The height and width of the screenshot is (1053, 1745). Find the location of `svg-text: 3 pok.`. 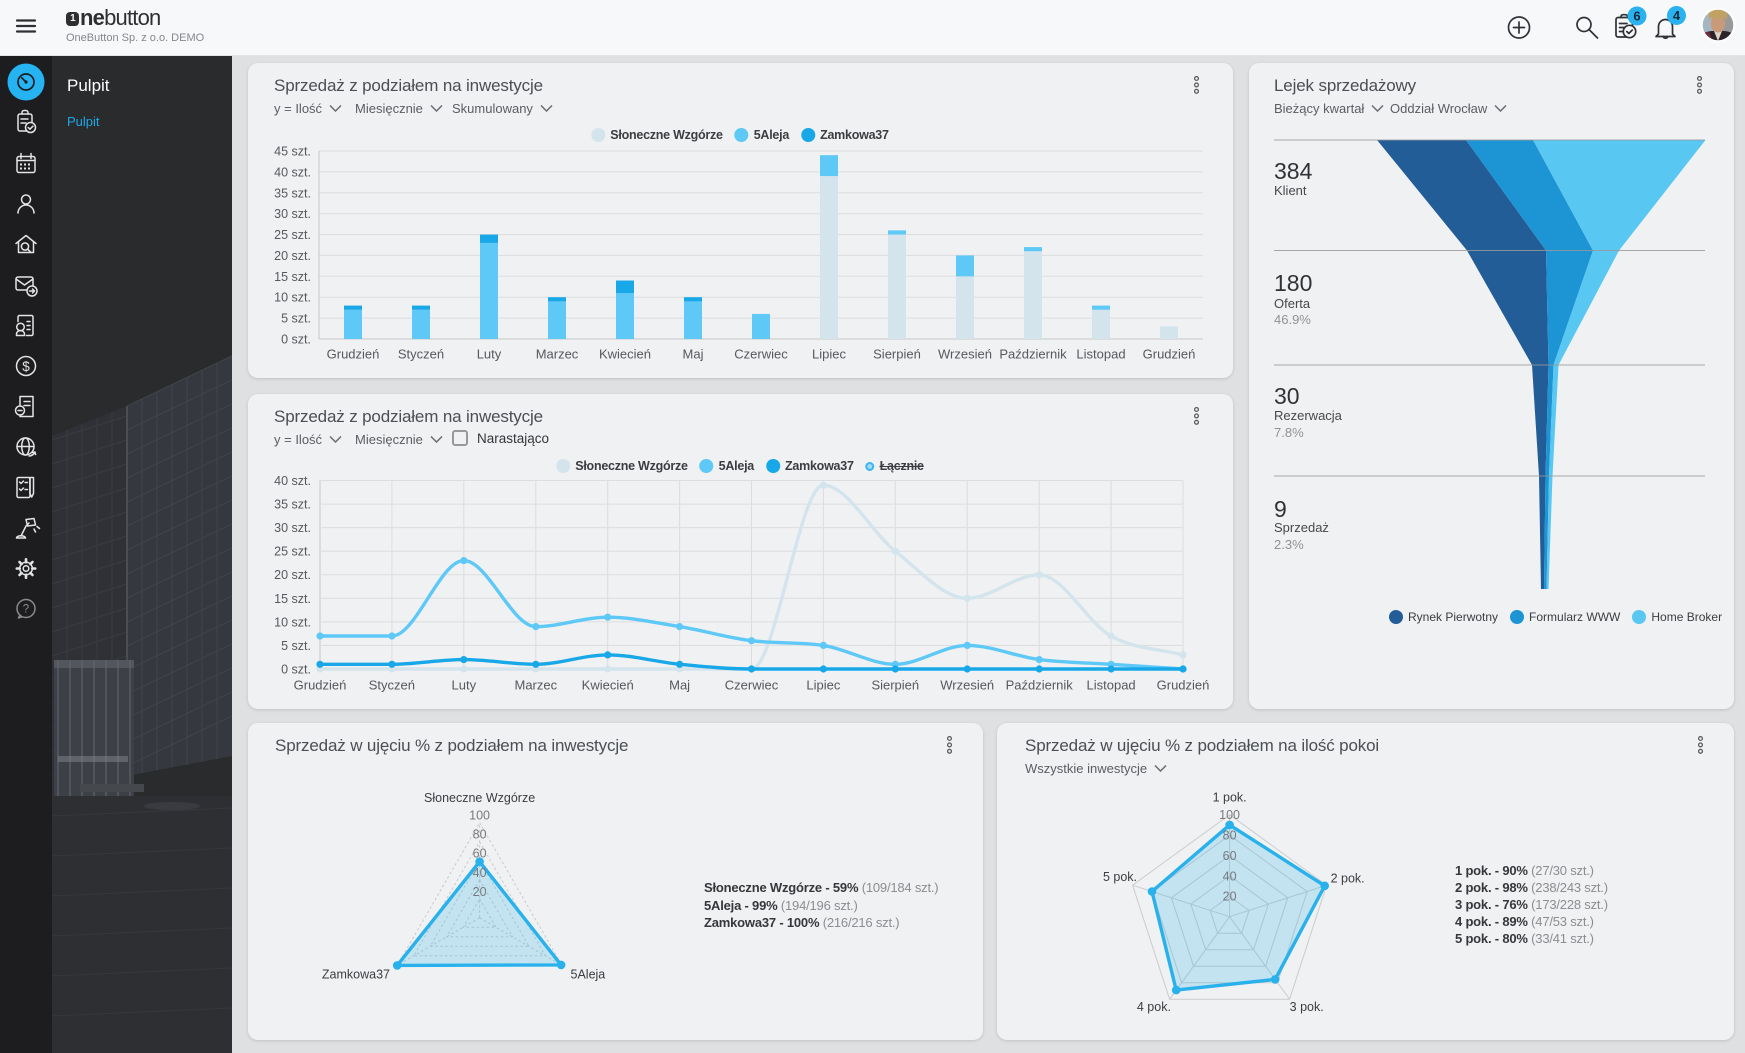

svg-text: 3 pok. is located at coordinates (1307, 1007).